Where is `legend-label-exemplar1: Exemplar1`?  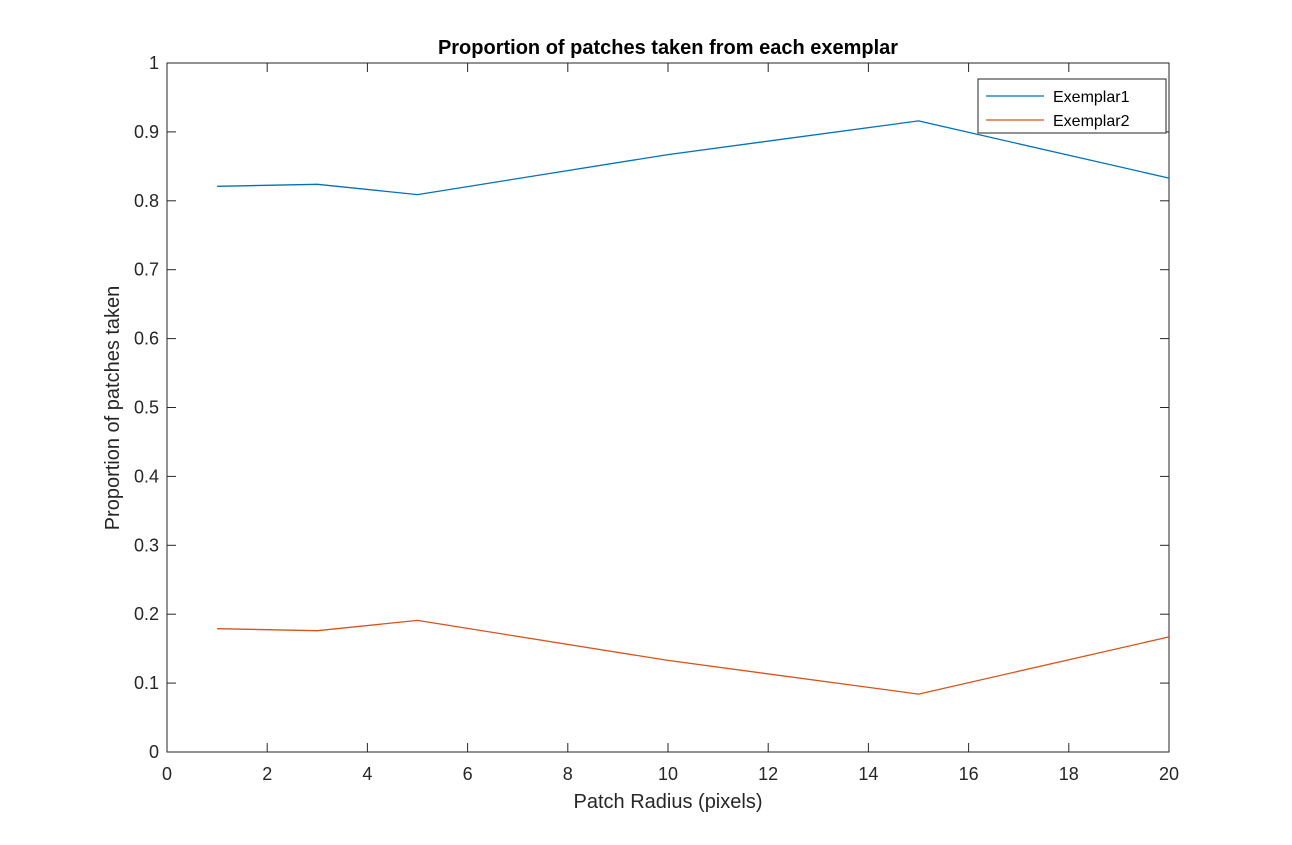 legend-label-exemplar1: Exemplar1 is located at coordinates (1091, 97).